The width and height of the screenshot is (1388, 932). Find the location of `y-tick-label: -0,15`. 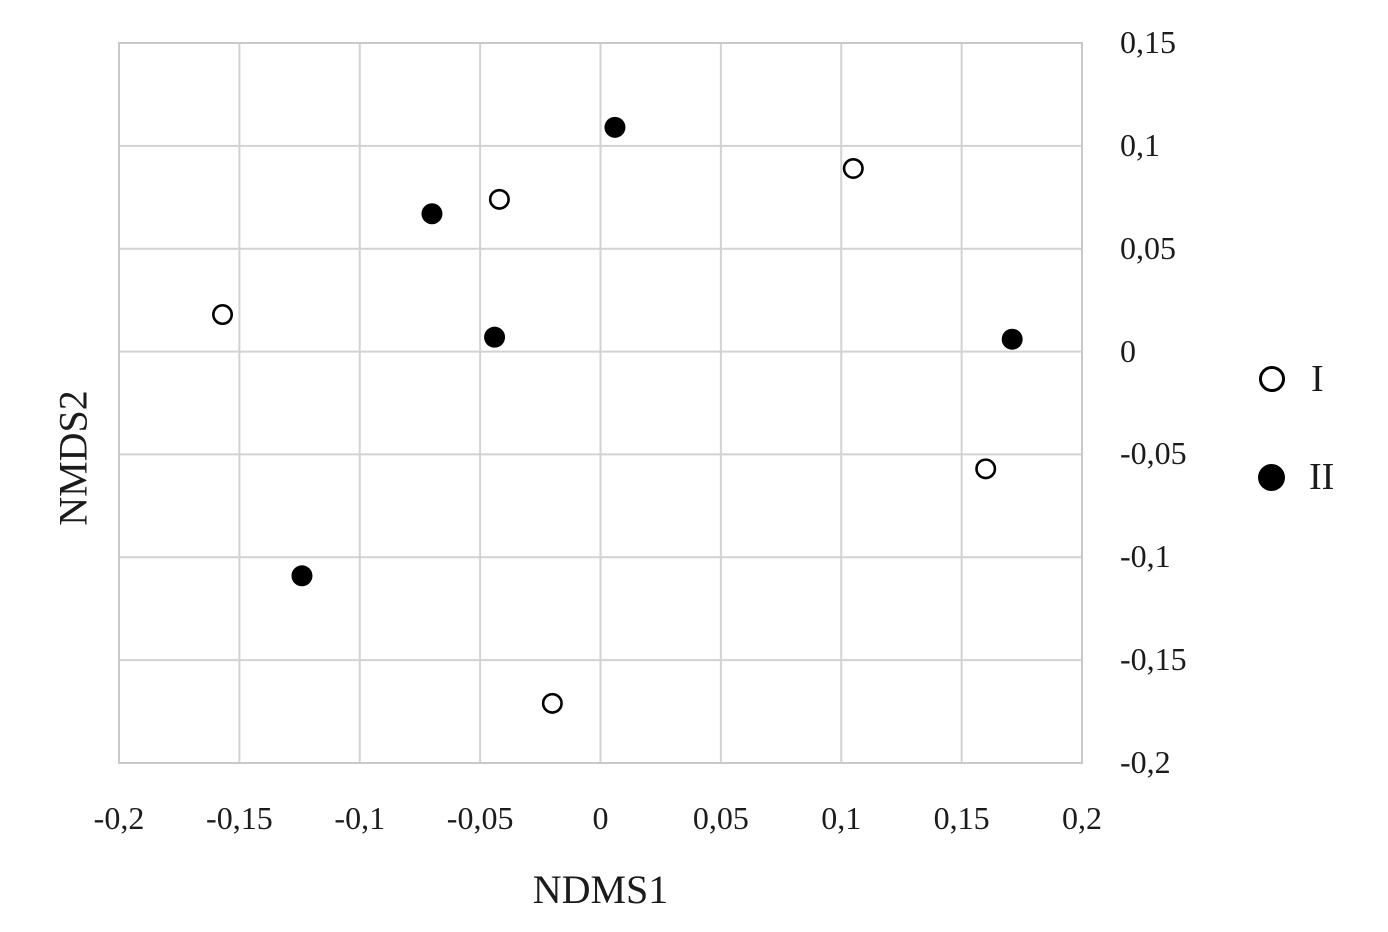

y-tick-label: -0,15 is located at coordinates (1153, 658).